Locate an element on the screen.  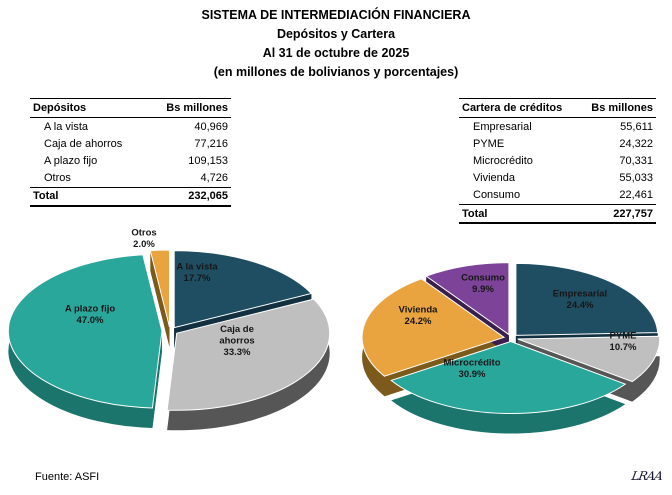
table-row: A la vista 40,969 is located at coordinates (130, 126).